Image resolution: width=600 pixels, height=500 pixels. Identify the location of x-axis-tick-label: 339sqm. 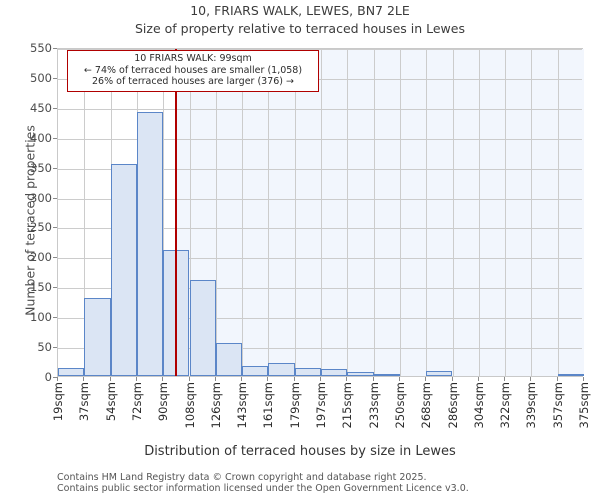
(531, 405).